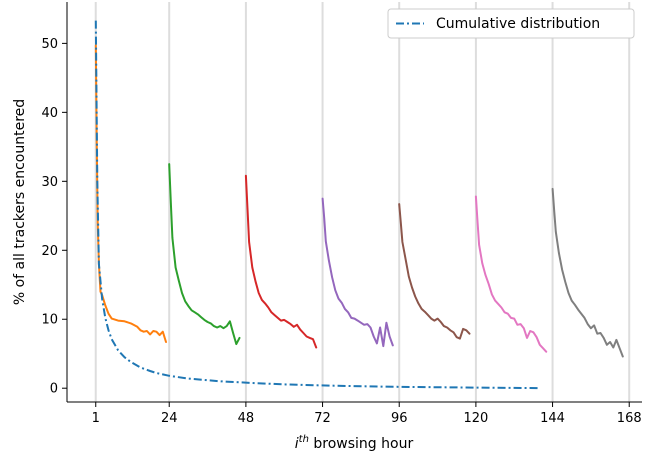 This screenshot has height=460, width=667. I want to click on x-axis-label: ith browsing hour, so click(354, 443).